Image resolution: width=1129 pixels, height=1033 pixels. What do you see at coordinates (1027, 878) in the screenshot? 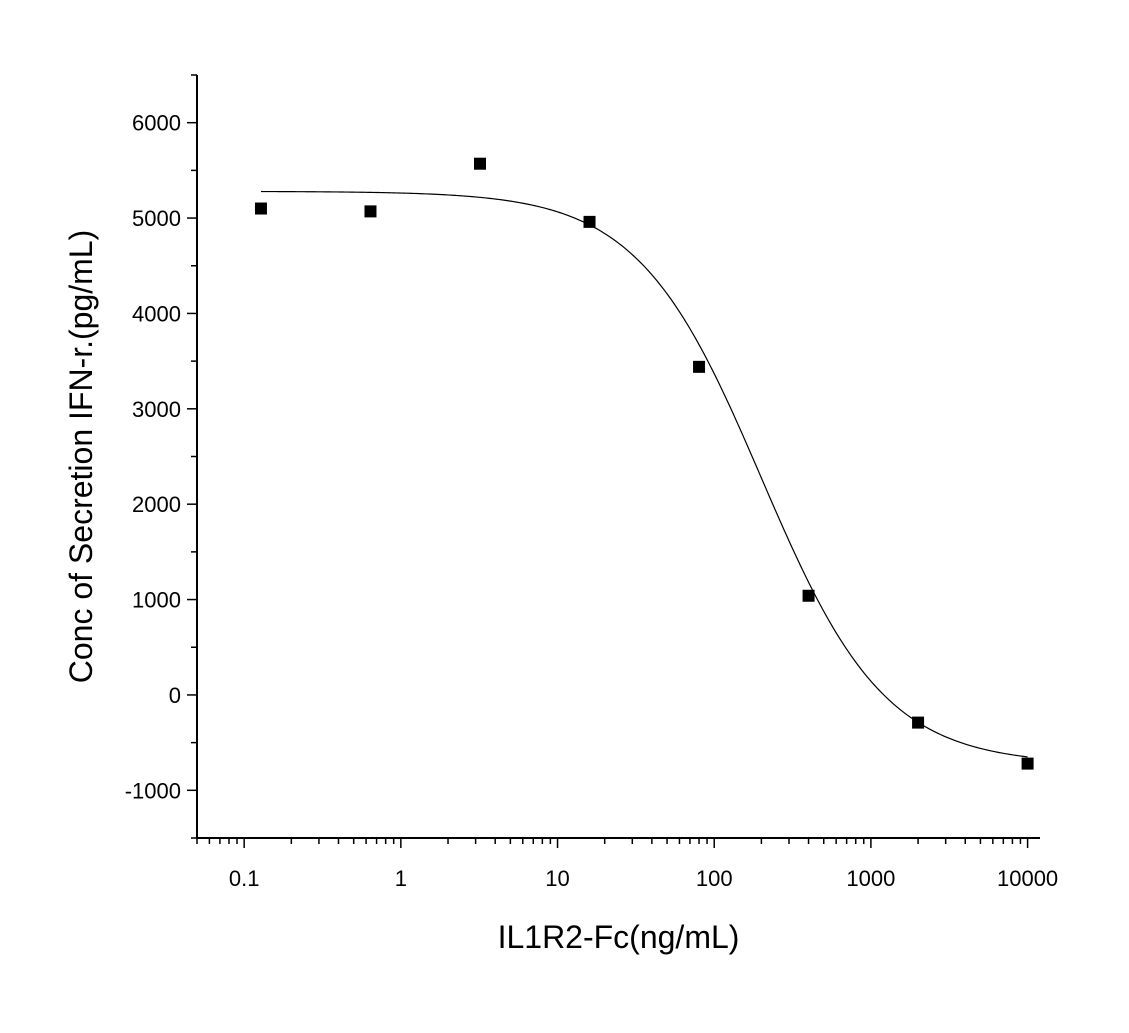
I see `x-tick-label: 10000` at bounding box center [1027, 878].